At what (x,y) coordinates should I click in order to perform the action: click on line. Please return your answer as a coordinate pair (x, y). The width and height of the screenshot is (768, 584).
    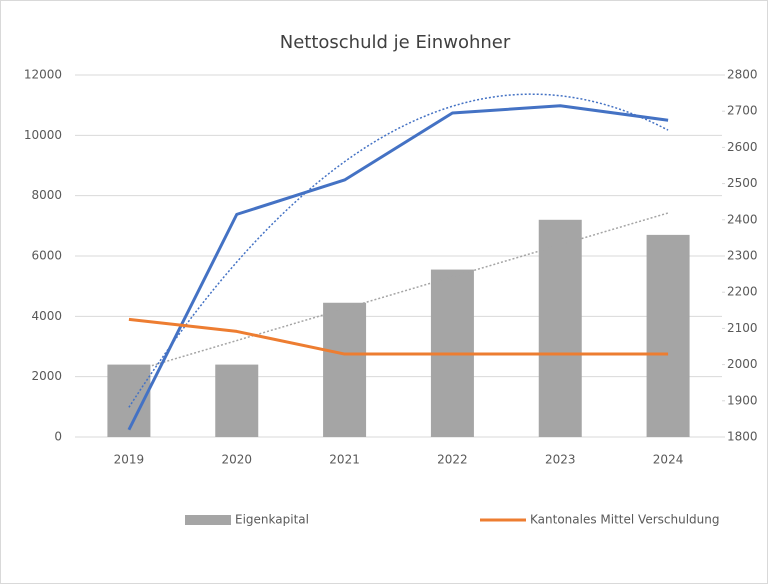
    Looking at the image, I should click on (398, 336).